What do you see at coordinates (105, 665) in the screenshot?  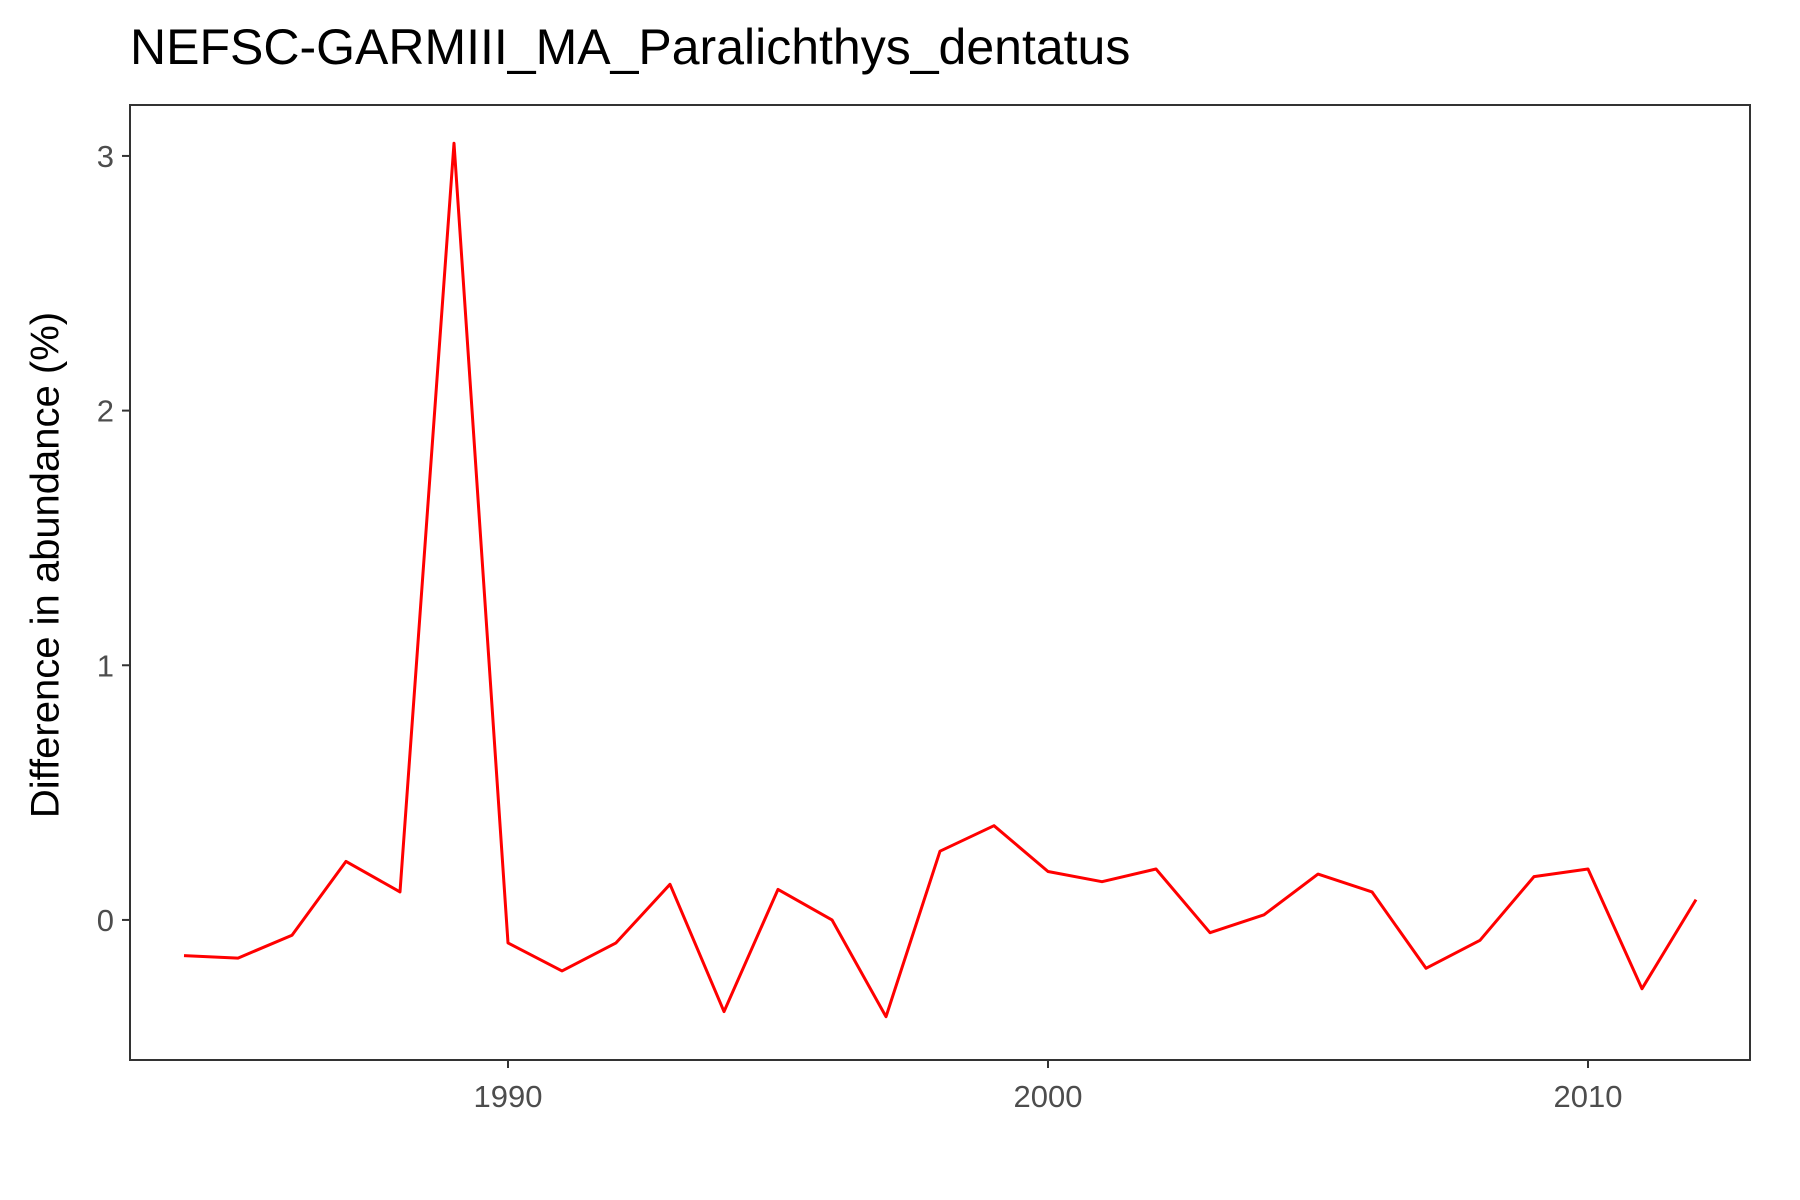 I see `y-tick-label: 1` at bounding box center [105, 665].